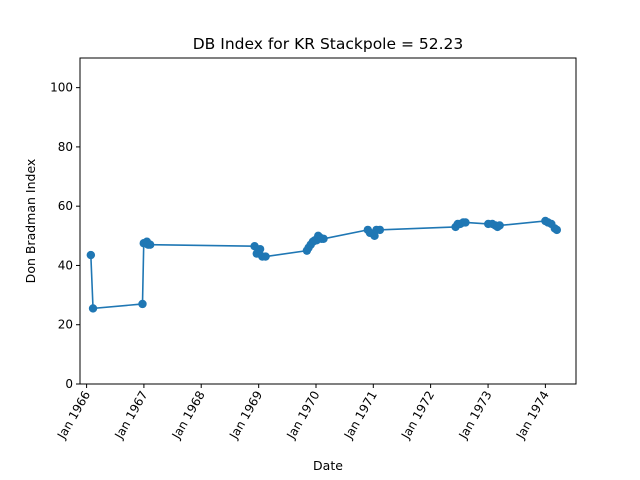 The height and width of the screenshot is (480, 640). Describe the element at coordinates (65, 265) in the screenshot. I see `y-tick-label: 40` at that location.